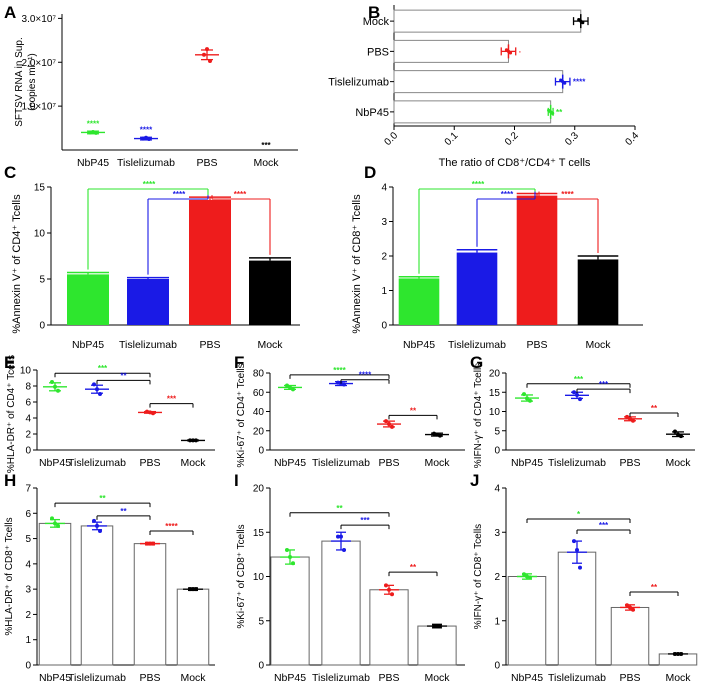 The image size is (705, 682). I want to click on y-tick-label: 6, so click(28, 514).